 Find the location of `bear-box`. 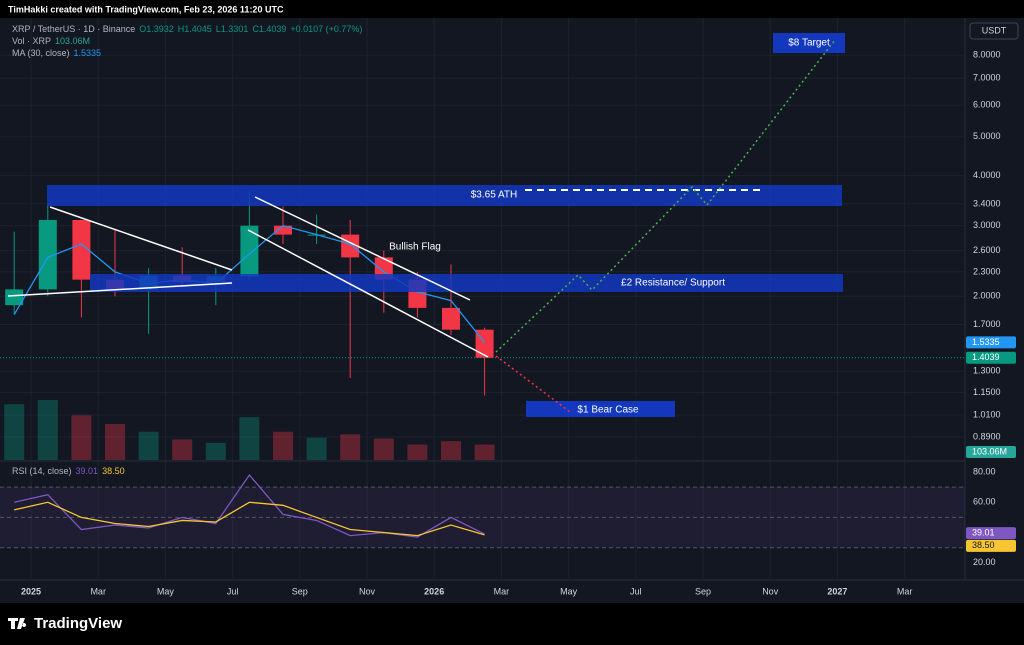

bear-box is located at coordinates (600, 409).